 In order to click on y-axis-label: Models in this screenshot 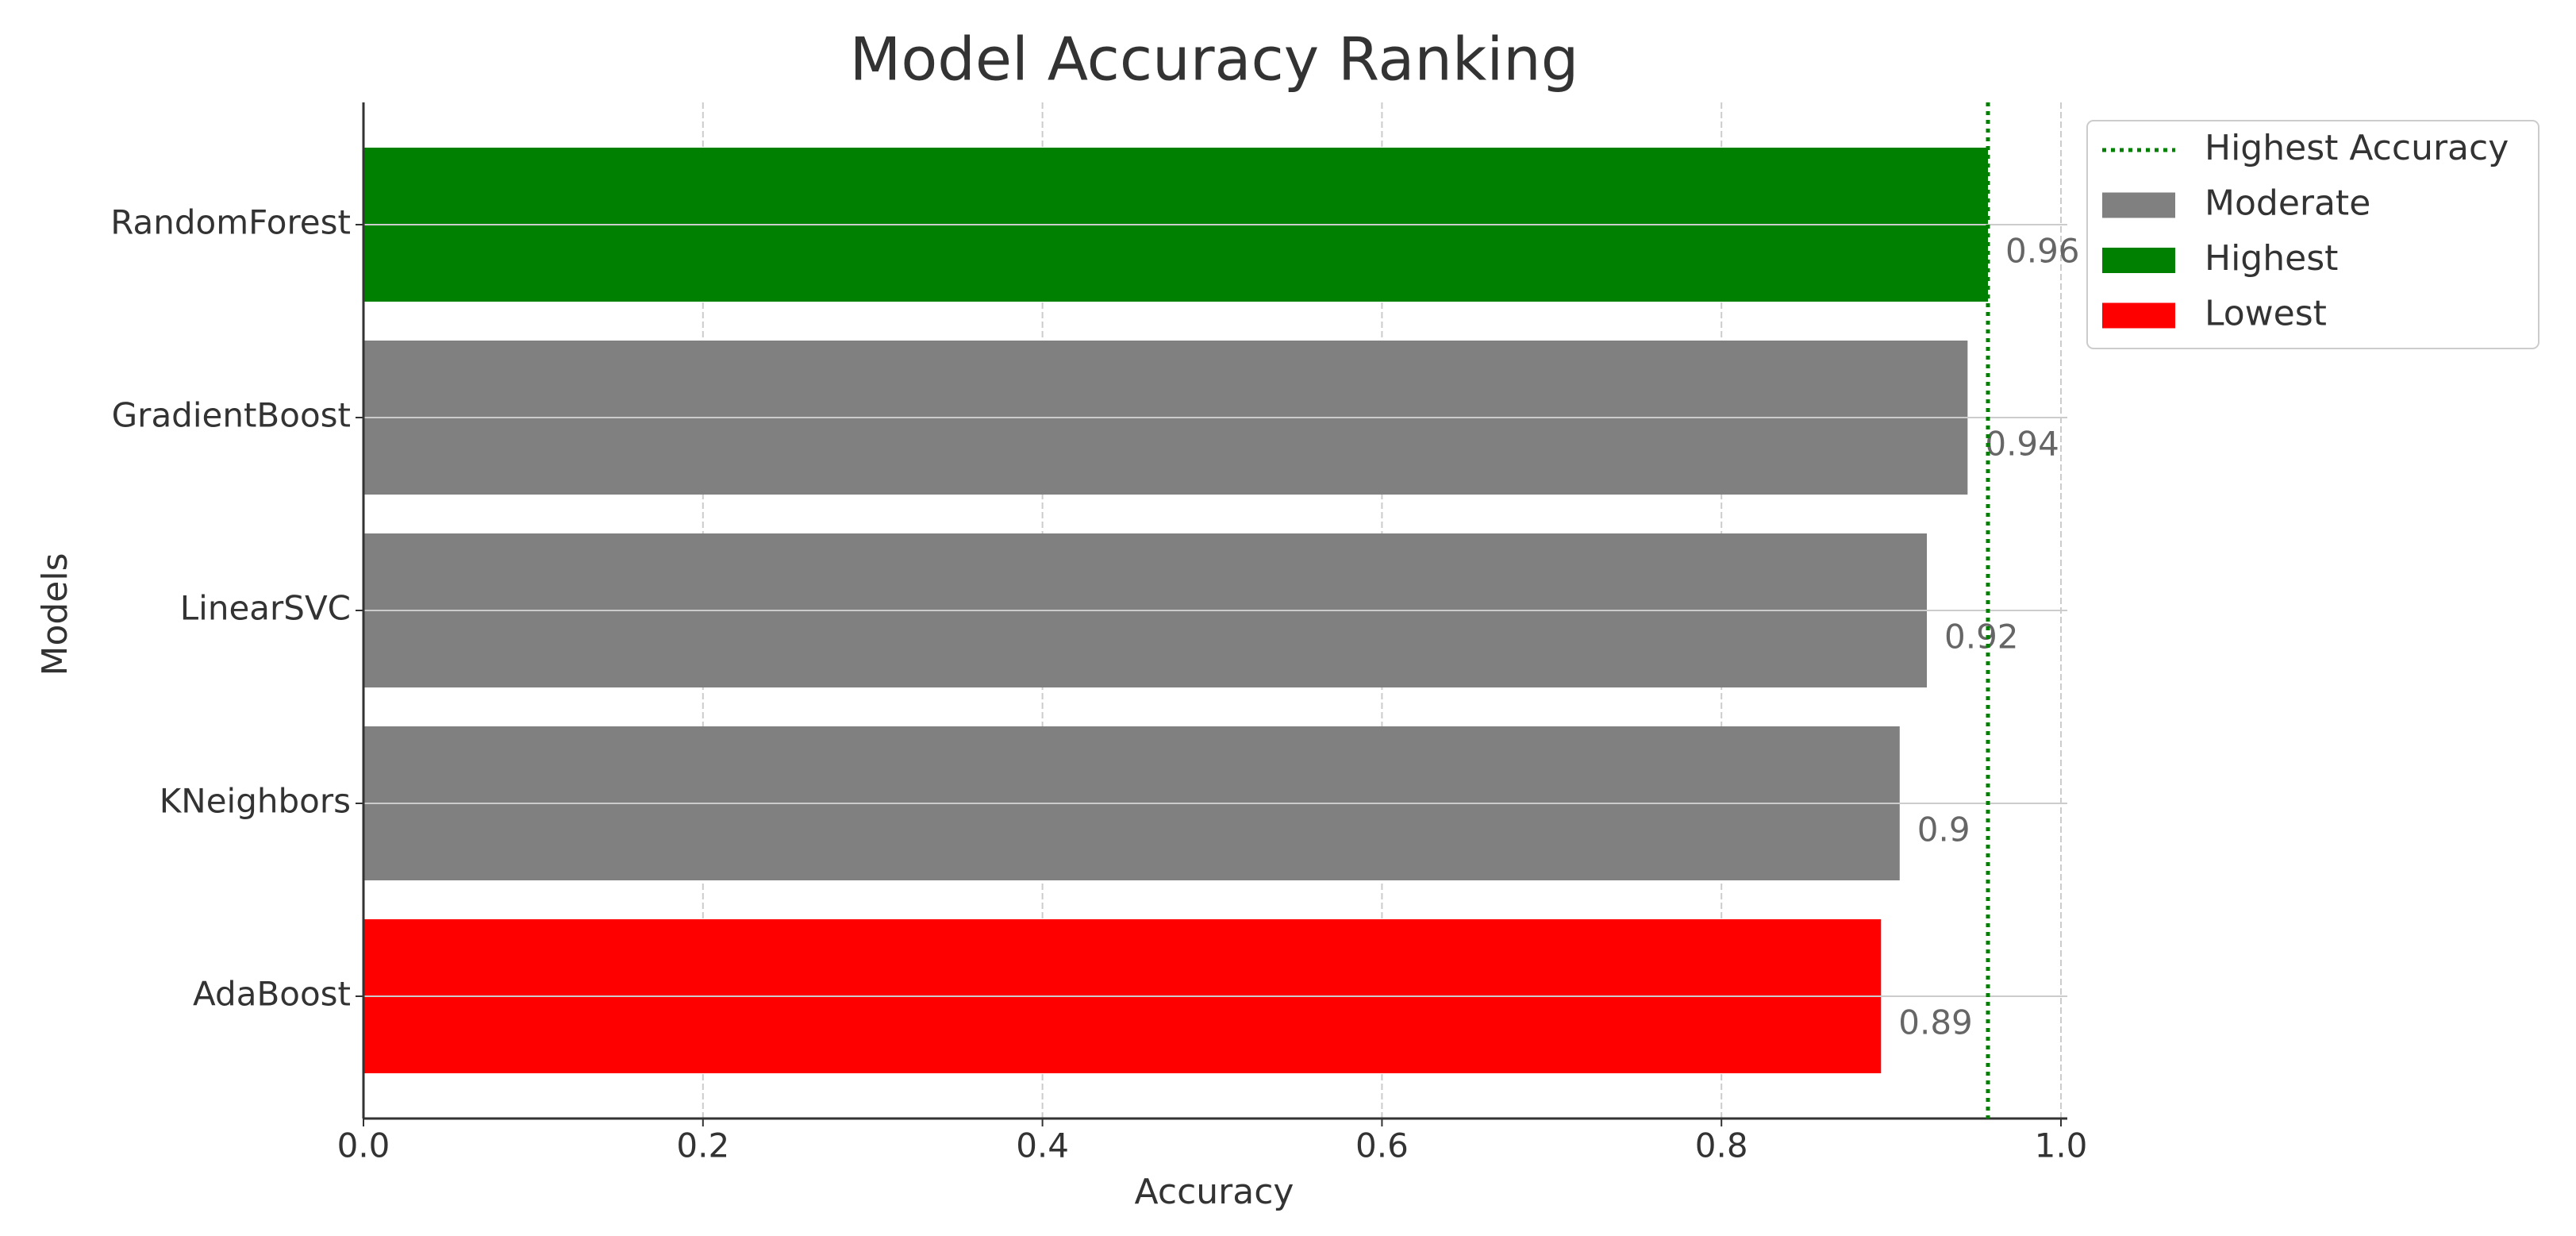, I will do `click(55, 614)`.